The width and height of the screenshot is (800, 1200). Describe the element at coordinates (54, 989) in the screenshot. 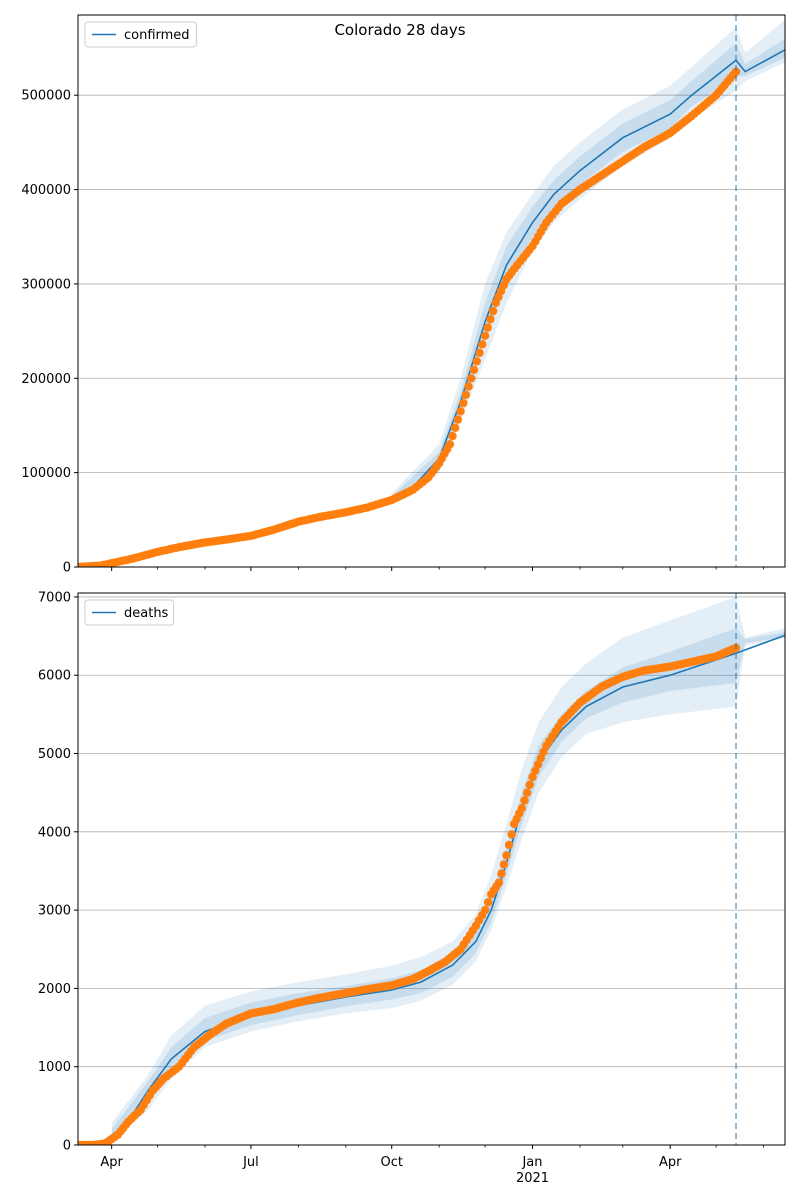

I see `y-tick-label: 2000` at that location.